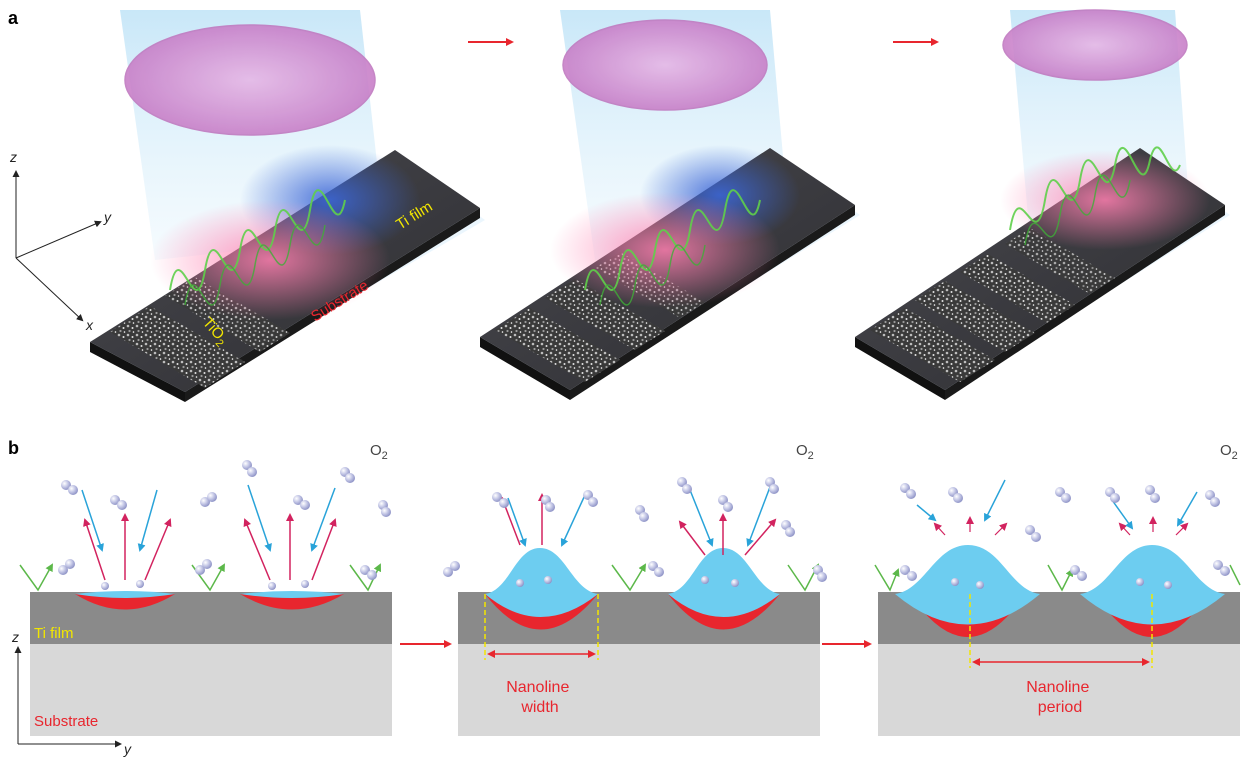  Describe the element at coordinates (540, 697) in the screenshot. I see `nanoline-width-label: Nanoline width` at that location.